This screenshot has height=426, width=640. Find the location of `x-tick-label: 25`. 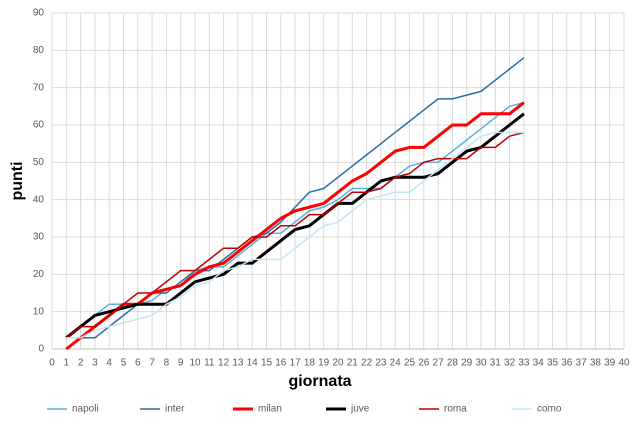

x-tick-label: 25 is located at coordinates (410, 363).